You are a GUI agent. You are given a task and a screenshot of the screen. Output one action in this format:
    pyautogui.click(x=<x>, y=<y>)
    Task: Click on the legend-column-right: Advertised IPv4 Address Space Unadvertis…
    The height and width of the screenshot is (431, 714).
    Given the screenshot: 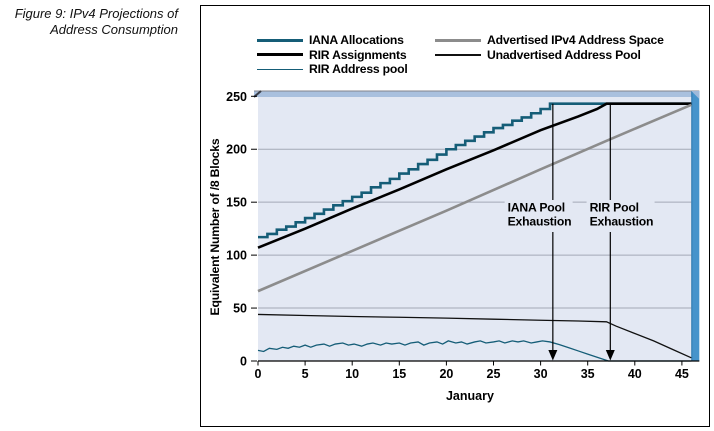 What is the action you would take?
    pyautogui.click(x=549, y=47)
    